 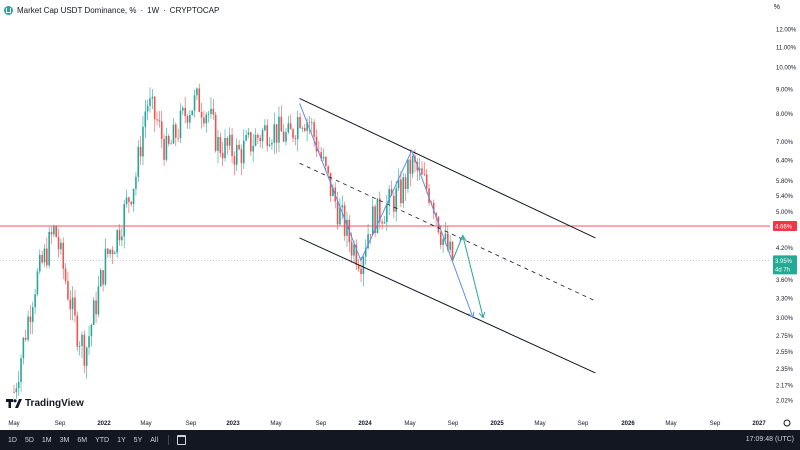 I want to click on range-button-5d: 5D, so click(x=29, y=440).